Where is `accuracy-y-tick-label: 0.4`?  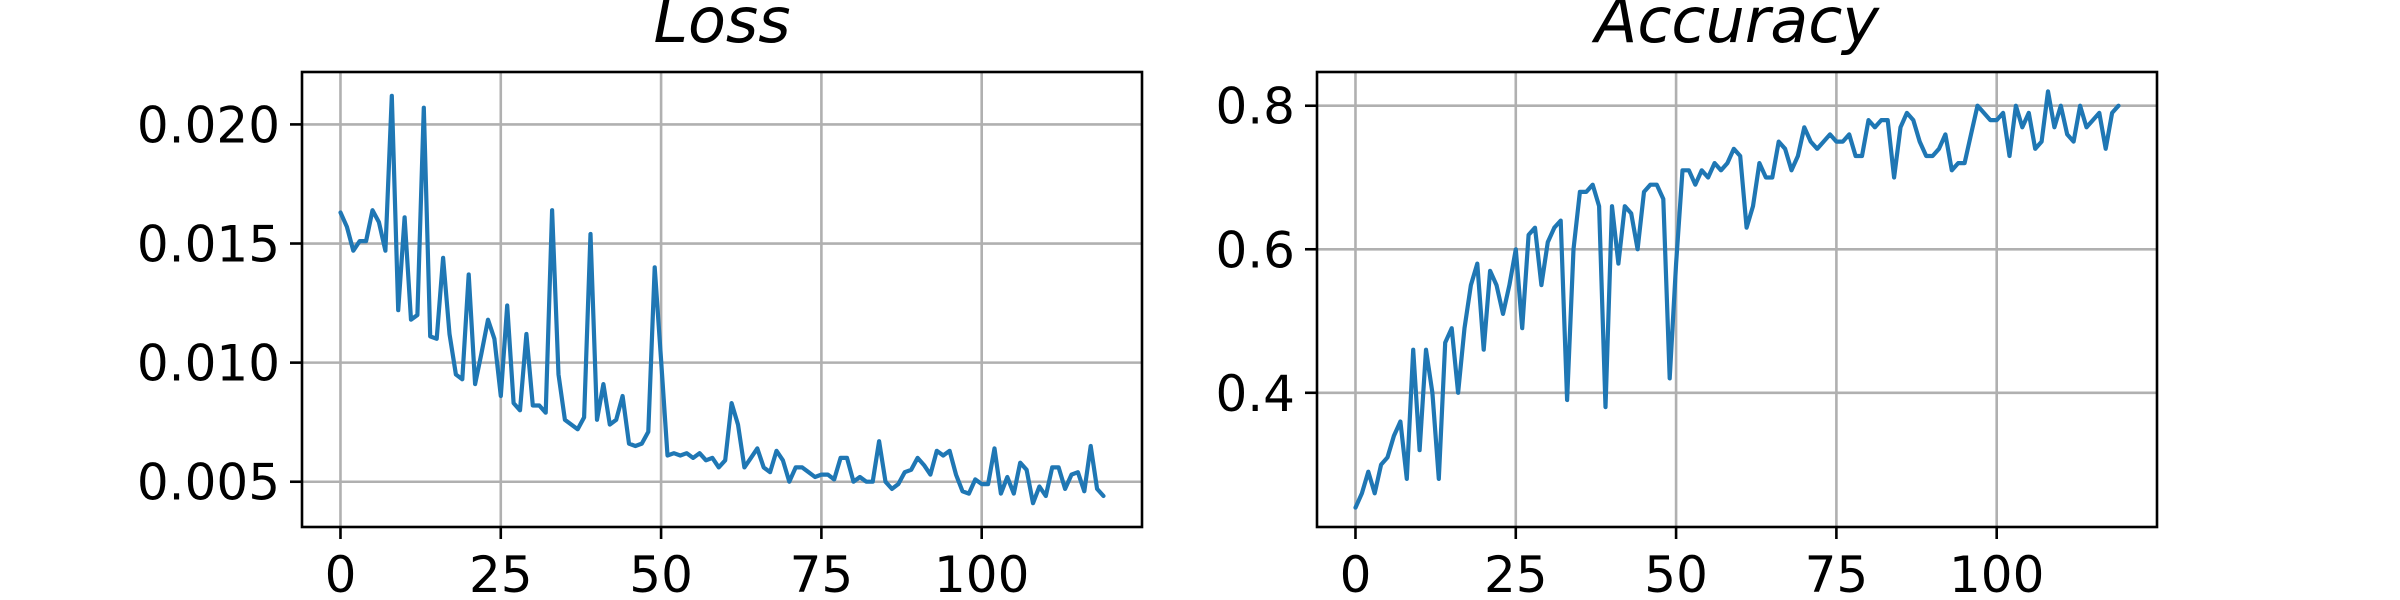 accuracy-y-tick-label: 0.4 is located at coordinates (1255, 394).